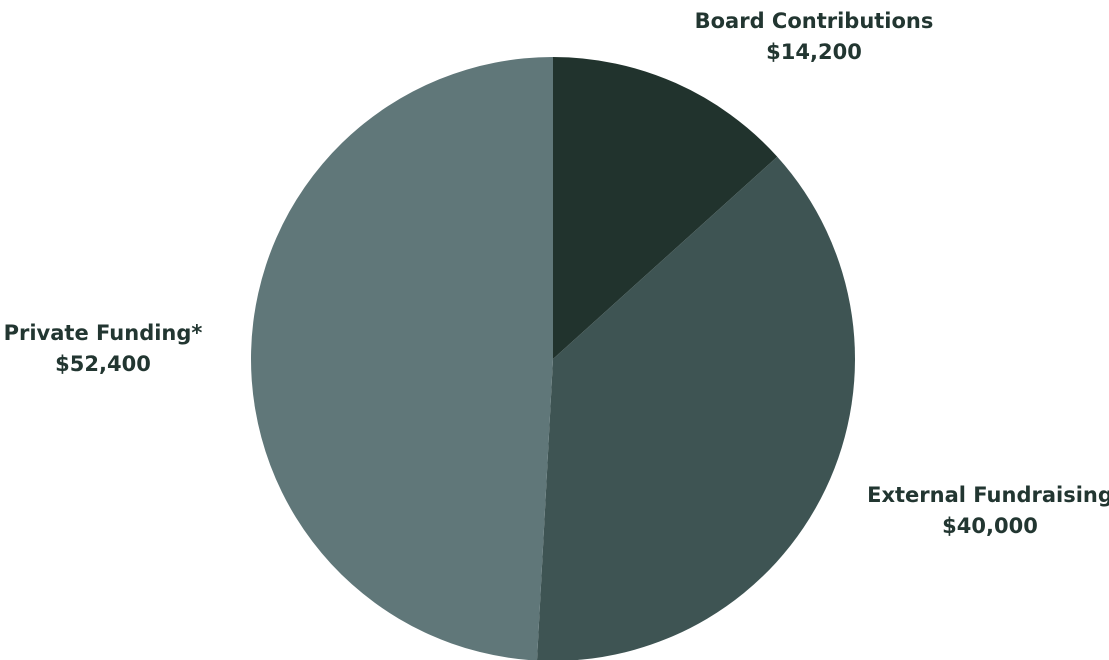 This screenshot has width=1109, height=660. What do you see at coordinates (990, 526) in the screenshot?
I see `slice-value-external-fundraising: $40,000` at bounding box center [990, 526].